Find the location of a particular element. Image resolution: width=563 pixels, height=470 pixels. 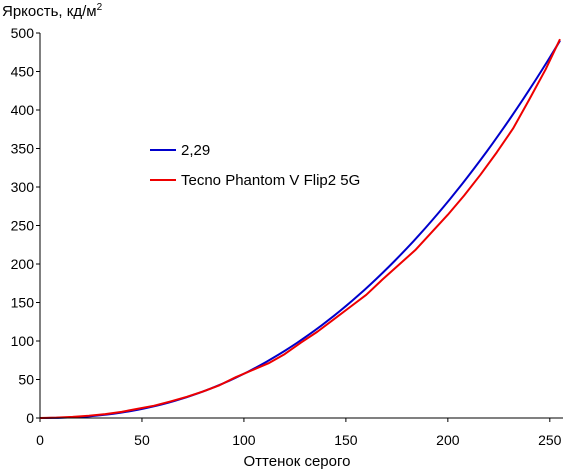

y-axis-title-superscript: 2 is located at coordinates (100, 7).